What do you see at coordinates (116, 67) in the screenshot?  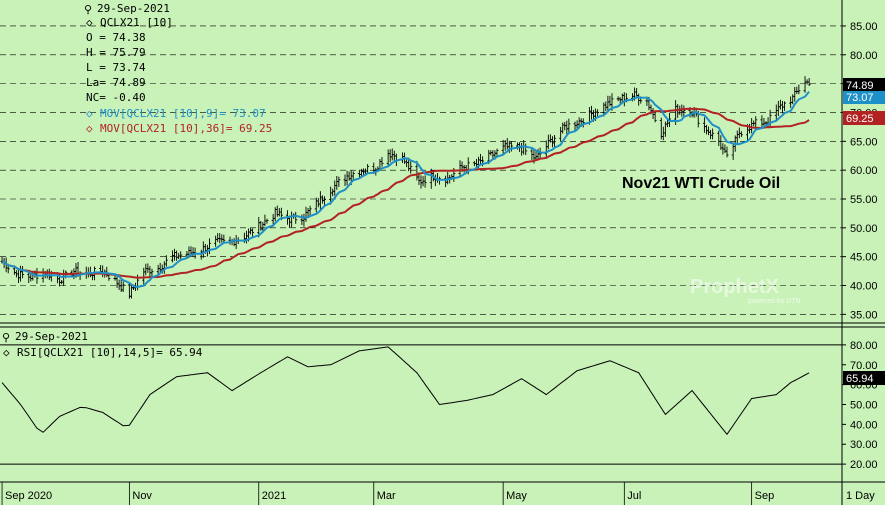 I see `legend-low: L = 73.74` at bounding box center [116, 67].